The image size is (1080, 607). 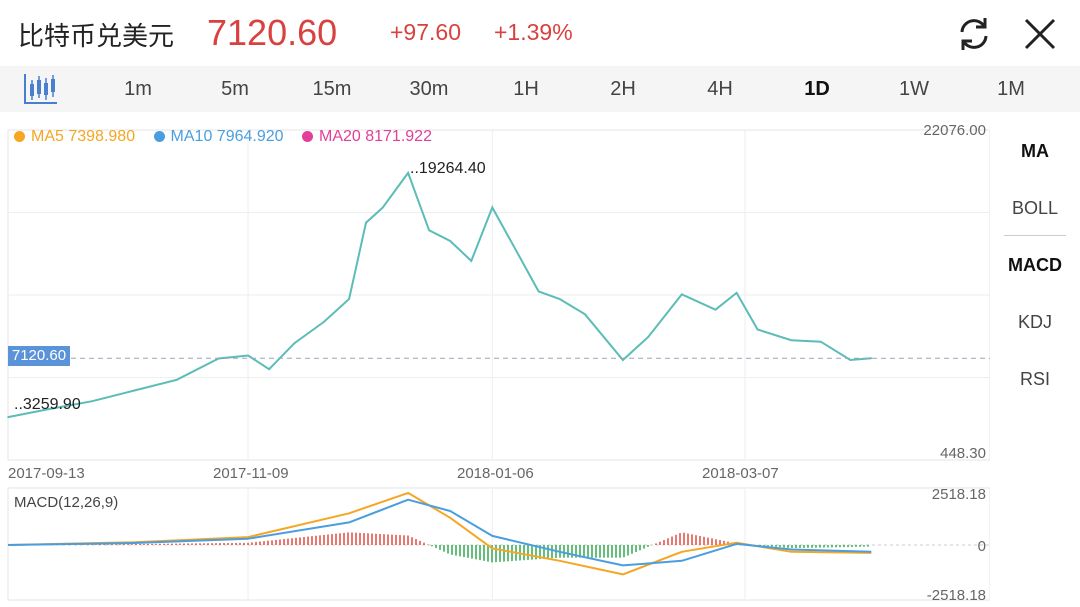 I want to click on tab-15m: 15m, so click(x=332, y=89).